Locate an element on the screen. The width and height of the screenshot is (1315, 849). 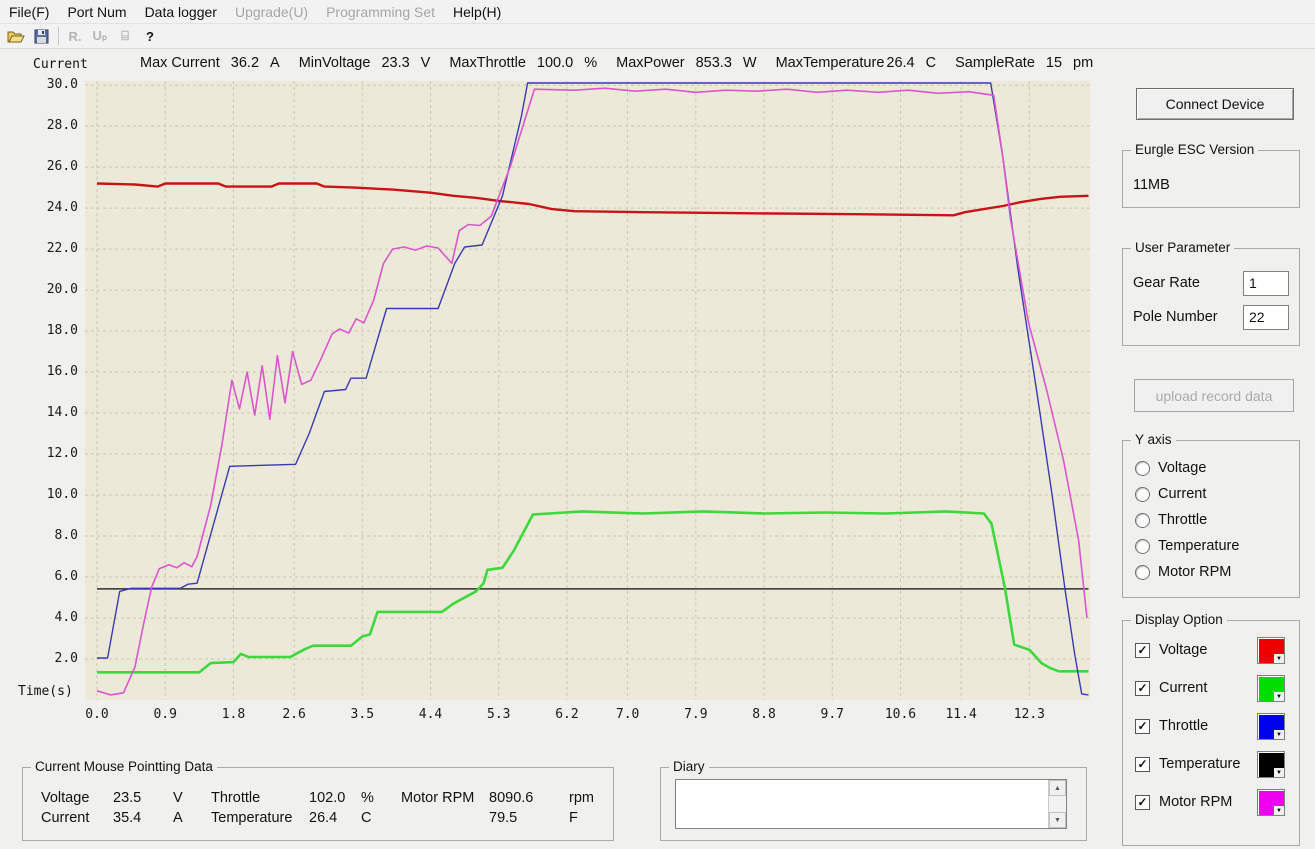
y-tick-label: 8.0 is located at coordinates (66, 536).